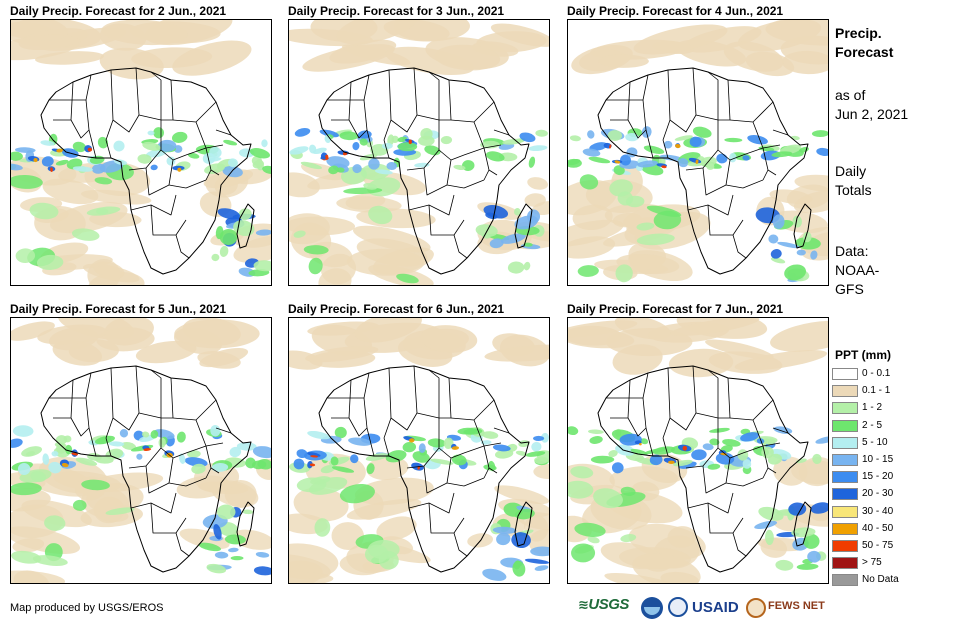 This screenshot has height=626, width=967. What do you see at coordinates (118, 309) in the screenshot?
I see `panel-title: Daily Precip. Forecast for 5 Jun., 2021` at bounding box center [118, 309].